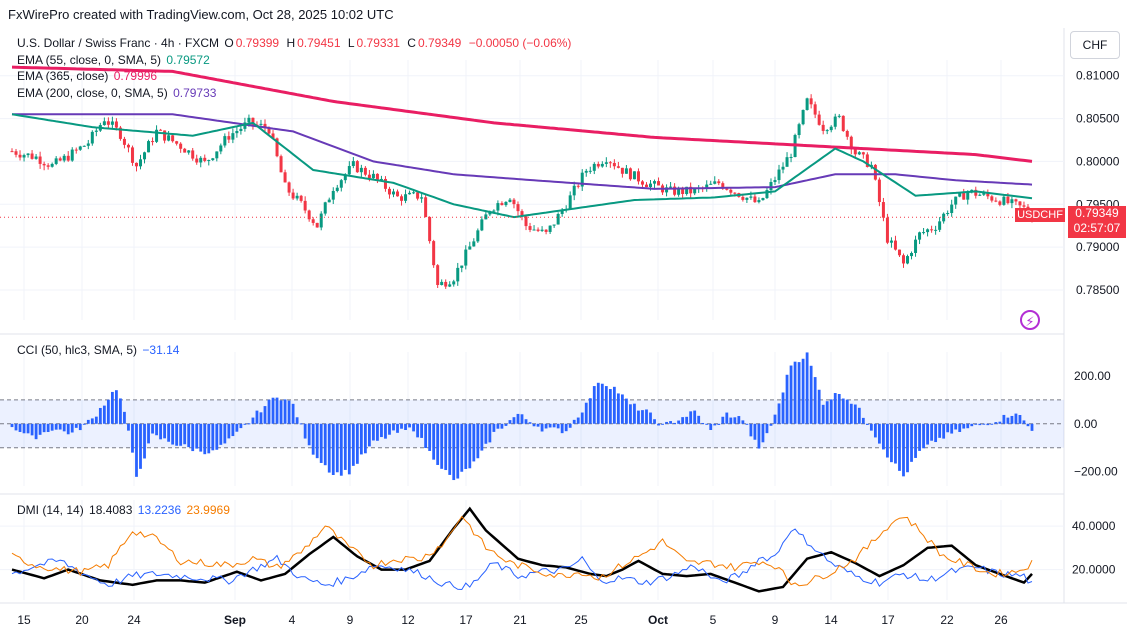  What do you see at coordinates (117, 93) in the screenshot?
I see `ema200-legend: EMA (200, close, 0, SMA, 5) 0.79733` at bounding box center [117, 93].